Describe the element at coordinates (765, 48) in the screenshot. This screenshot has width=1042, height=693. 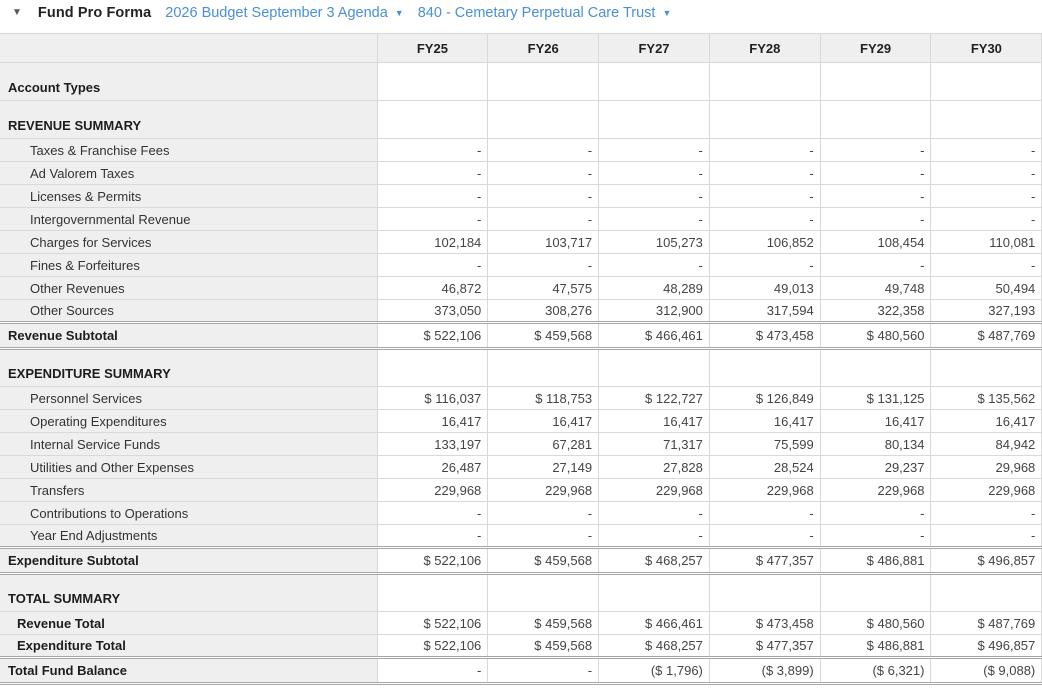
I see `column-header-fy28: FY28` at that location.